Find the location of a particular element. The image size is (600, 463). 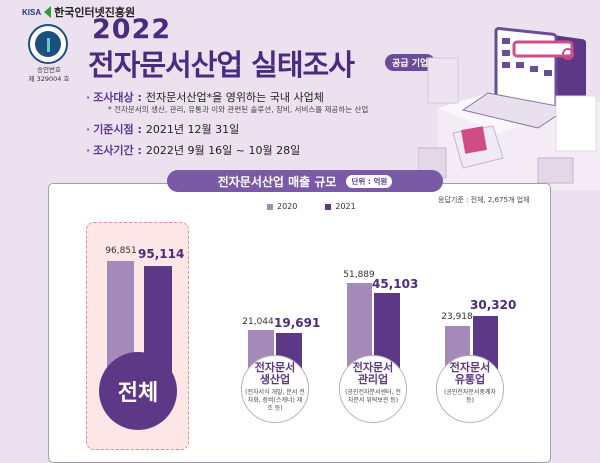

value-management-2020: 51,889 is located at coordinates (359, 275).